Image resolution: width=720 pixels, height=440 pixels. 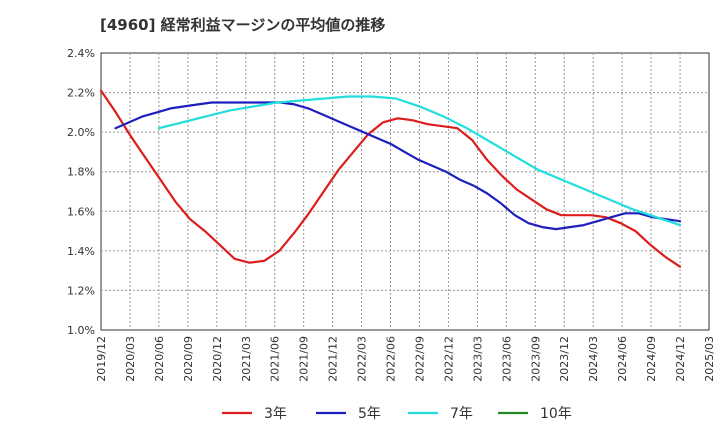 What do you see at coordinates (242, 25) in the screenshot?
I see `chart-title: [4960] 経常利益マージンの平均値の推移` at bounding box center [242, 25].